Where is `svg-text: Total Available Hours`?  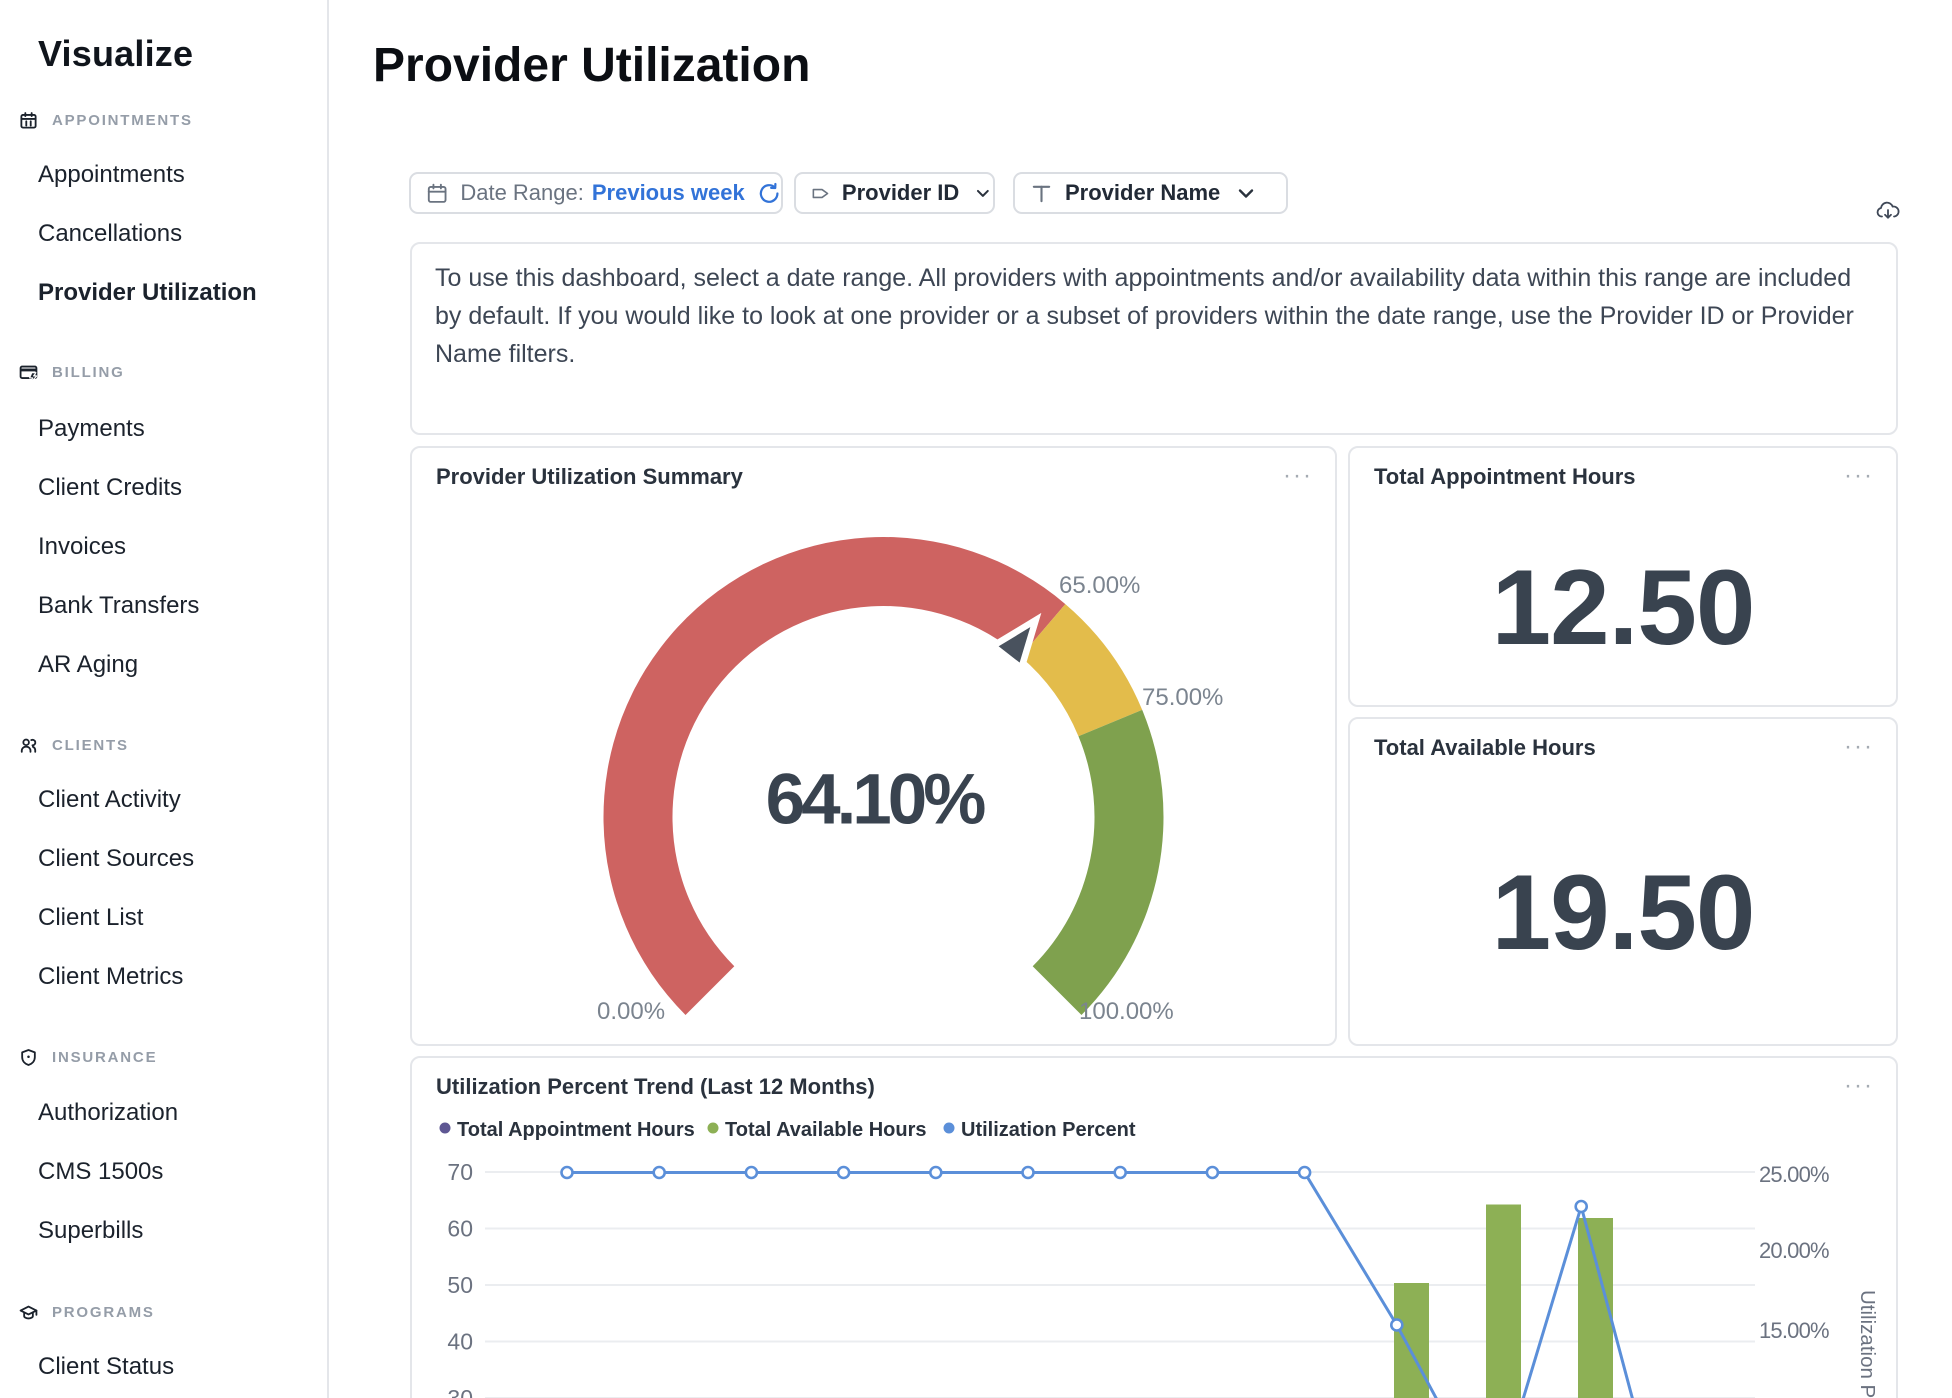
svg-text: Total Available Hours is located at coordinates (826, 1130).